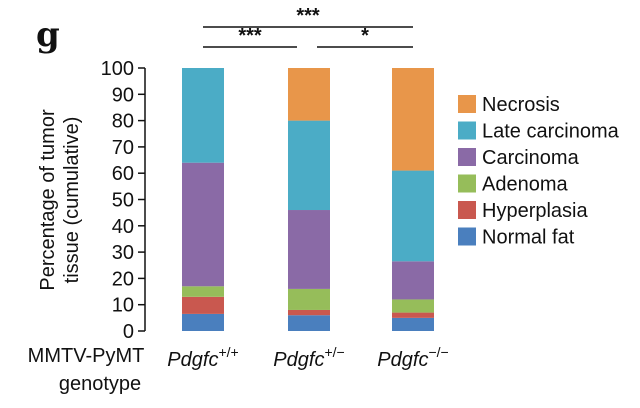 This screenshot has height=408, width=640. Describe the element at coordinates (528, 238) in the screenshot. I see `legend-label: Normal fat` at that location.